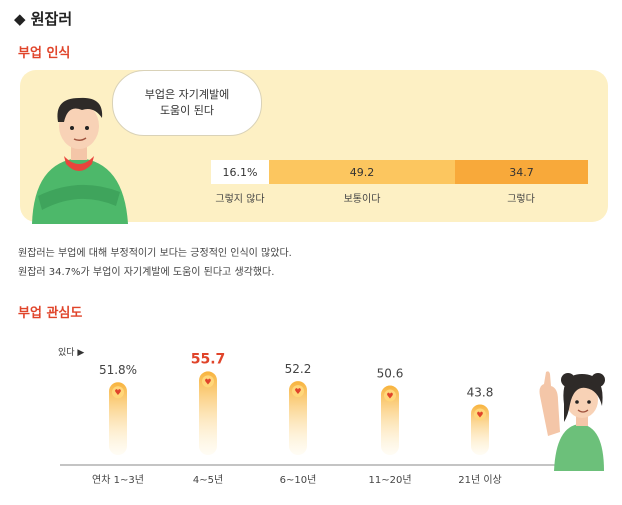  I want to click on value-label-0: 51.8%, so click(118, 370).